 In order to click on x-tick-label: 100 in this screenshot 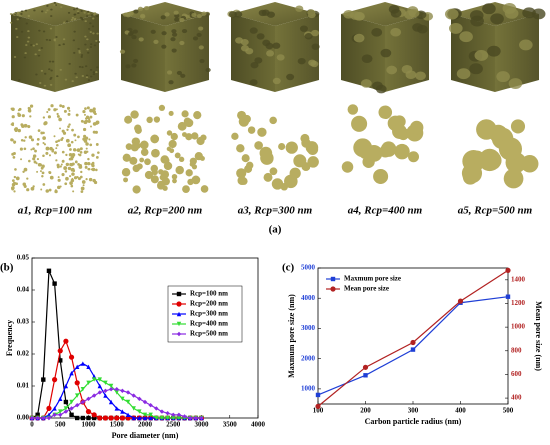, I will do `click(318, 411)`.